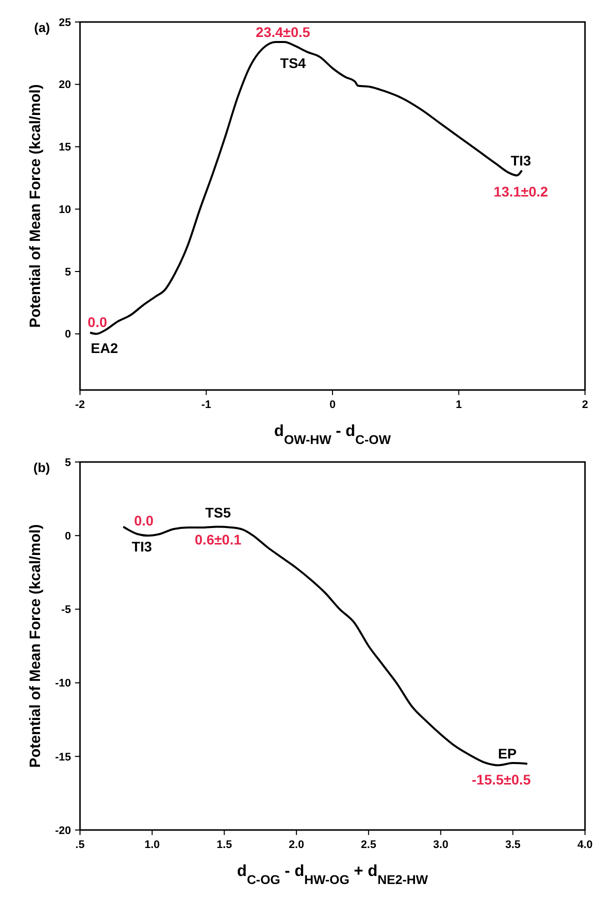 Image resolution: width=601 pixels, height=898 pixels. Describe the element at coordinates (224, 845) in the screenshot. I see `x-tick-label: 1.5` at that location.